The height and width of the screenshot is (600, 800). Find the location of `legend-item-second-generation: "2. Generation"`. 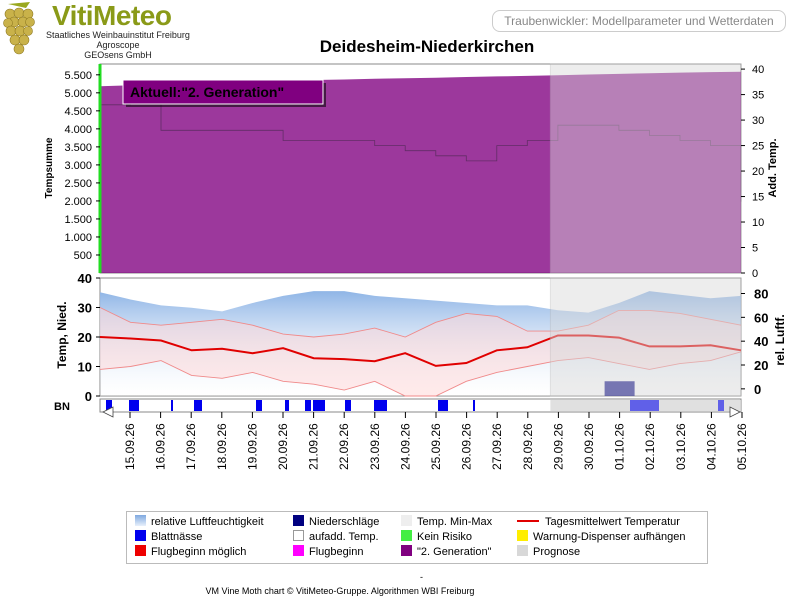

legend-item-second-generation: "2. Generation" is located at coordinates (446, 552).